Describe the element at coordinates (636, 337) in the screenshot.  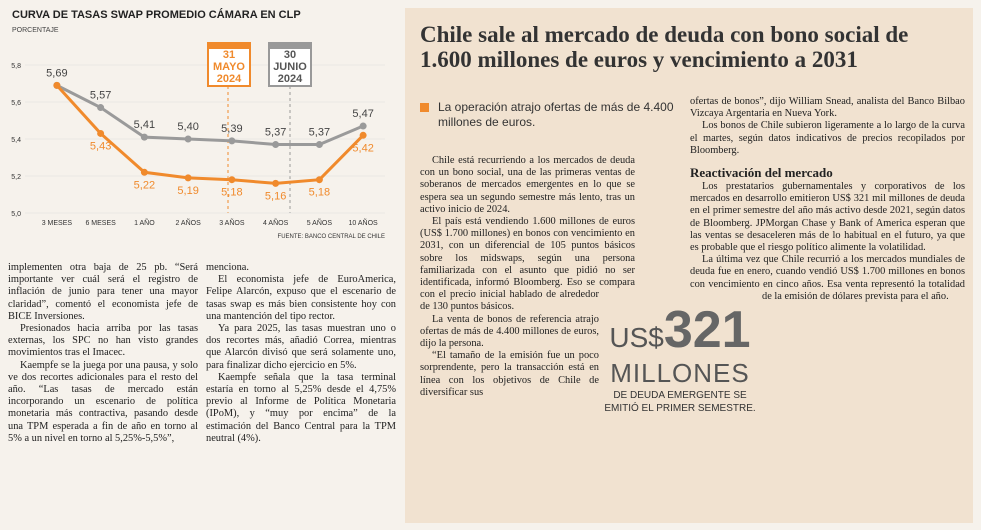
I see `callout-currency: US$` at that location.